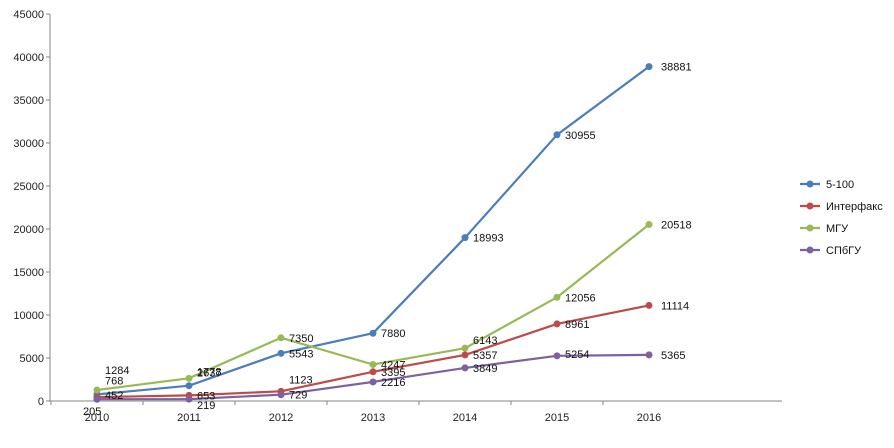  What do you see at coordinates (373, 418) in the screenshot?
I see `x-tick-label: 2013` at bounding box center [373, 418].